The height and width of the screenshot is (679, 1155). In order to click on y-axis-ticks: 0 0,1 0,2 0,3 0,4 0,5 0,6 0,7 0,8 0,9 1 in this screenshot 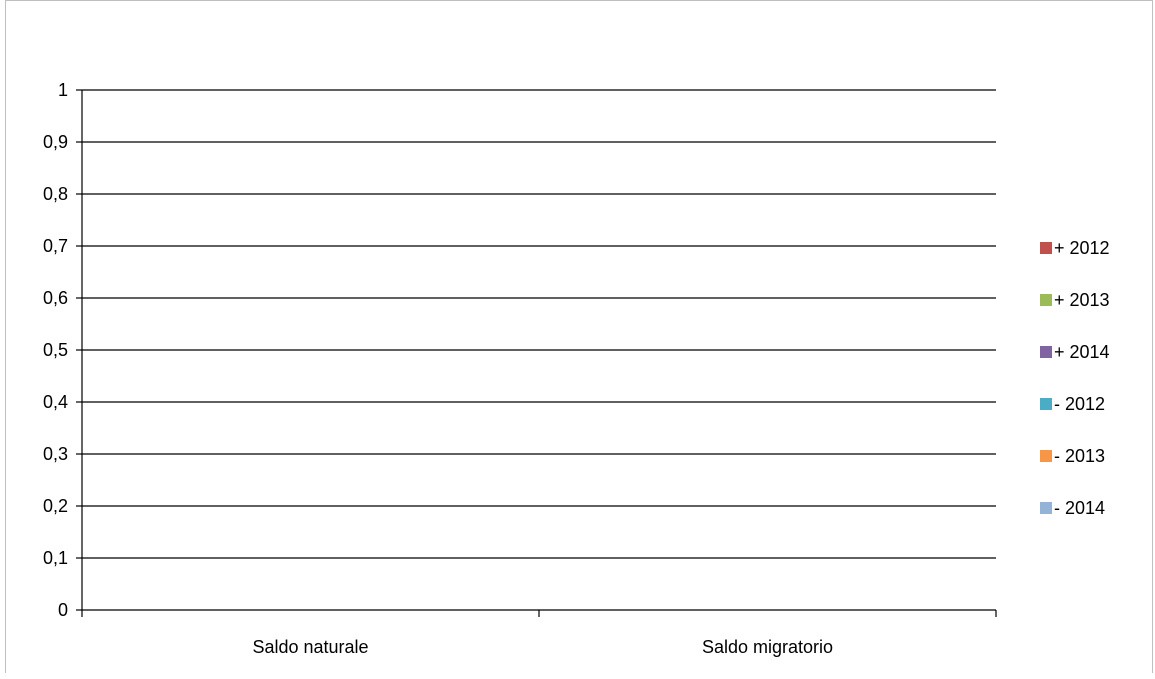, I will do `click(62, 350)`.